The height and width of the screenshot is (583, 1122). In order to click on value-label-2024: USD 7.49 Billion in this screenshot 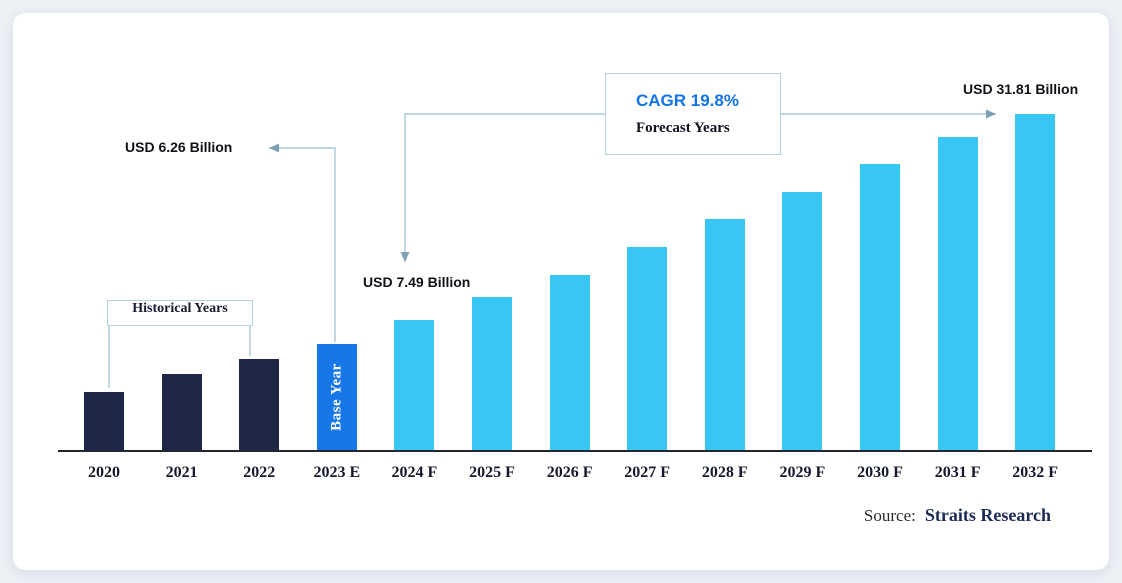, I will do `click(417, 282)`.